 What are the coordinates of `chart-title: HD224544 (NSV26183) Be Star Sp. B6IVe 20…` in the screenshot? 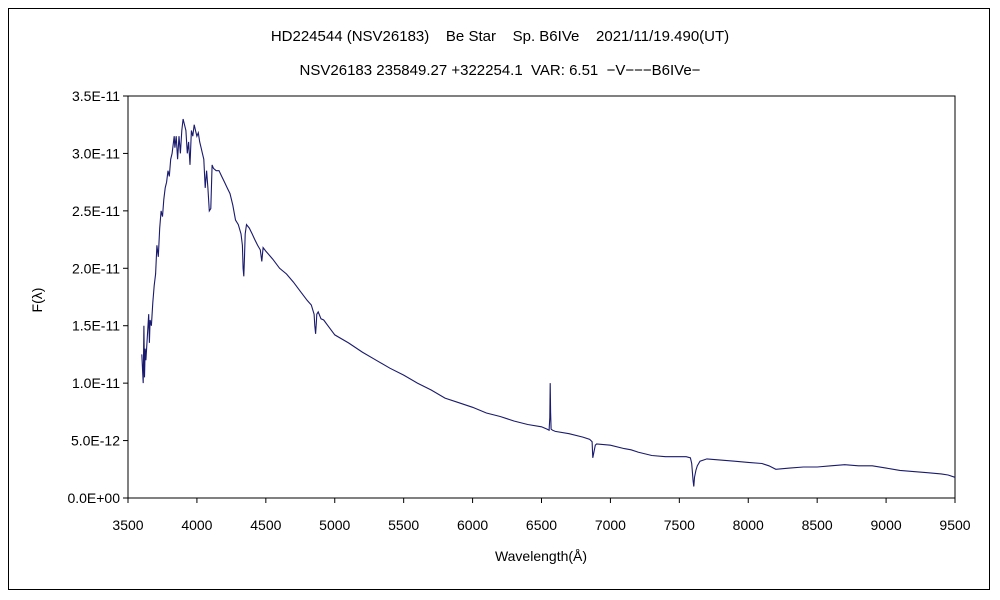 It's located at (500, 36).